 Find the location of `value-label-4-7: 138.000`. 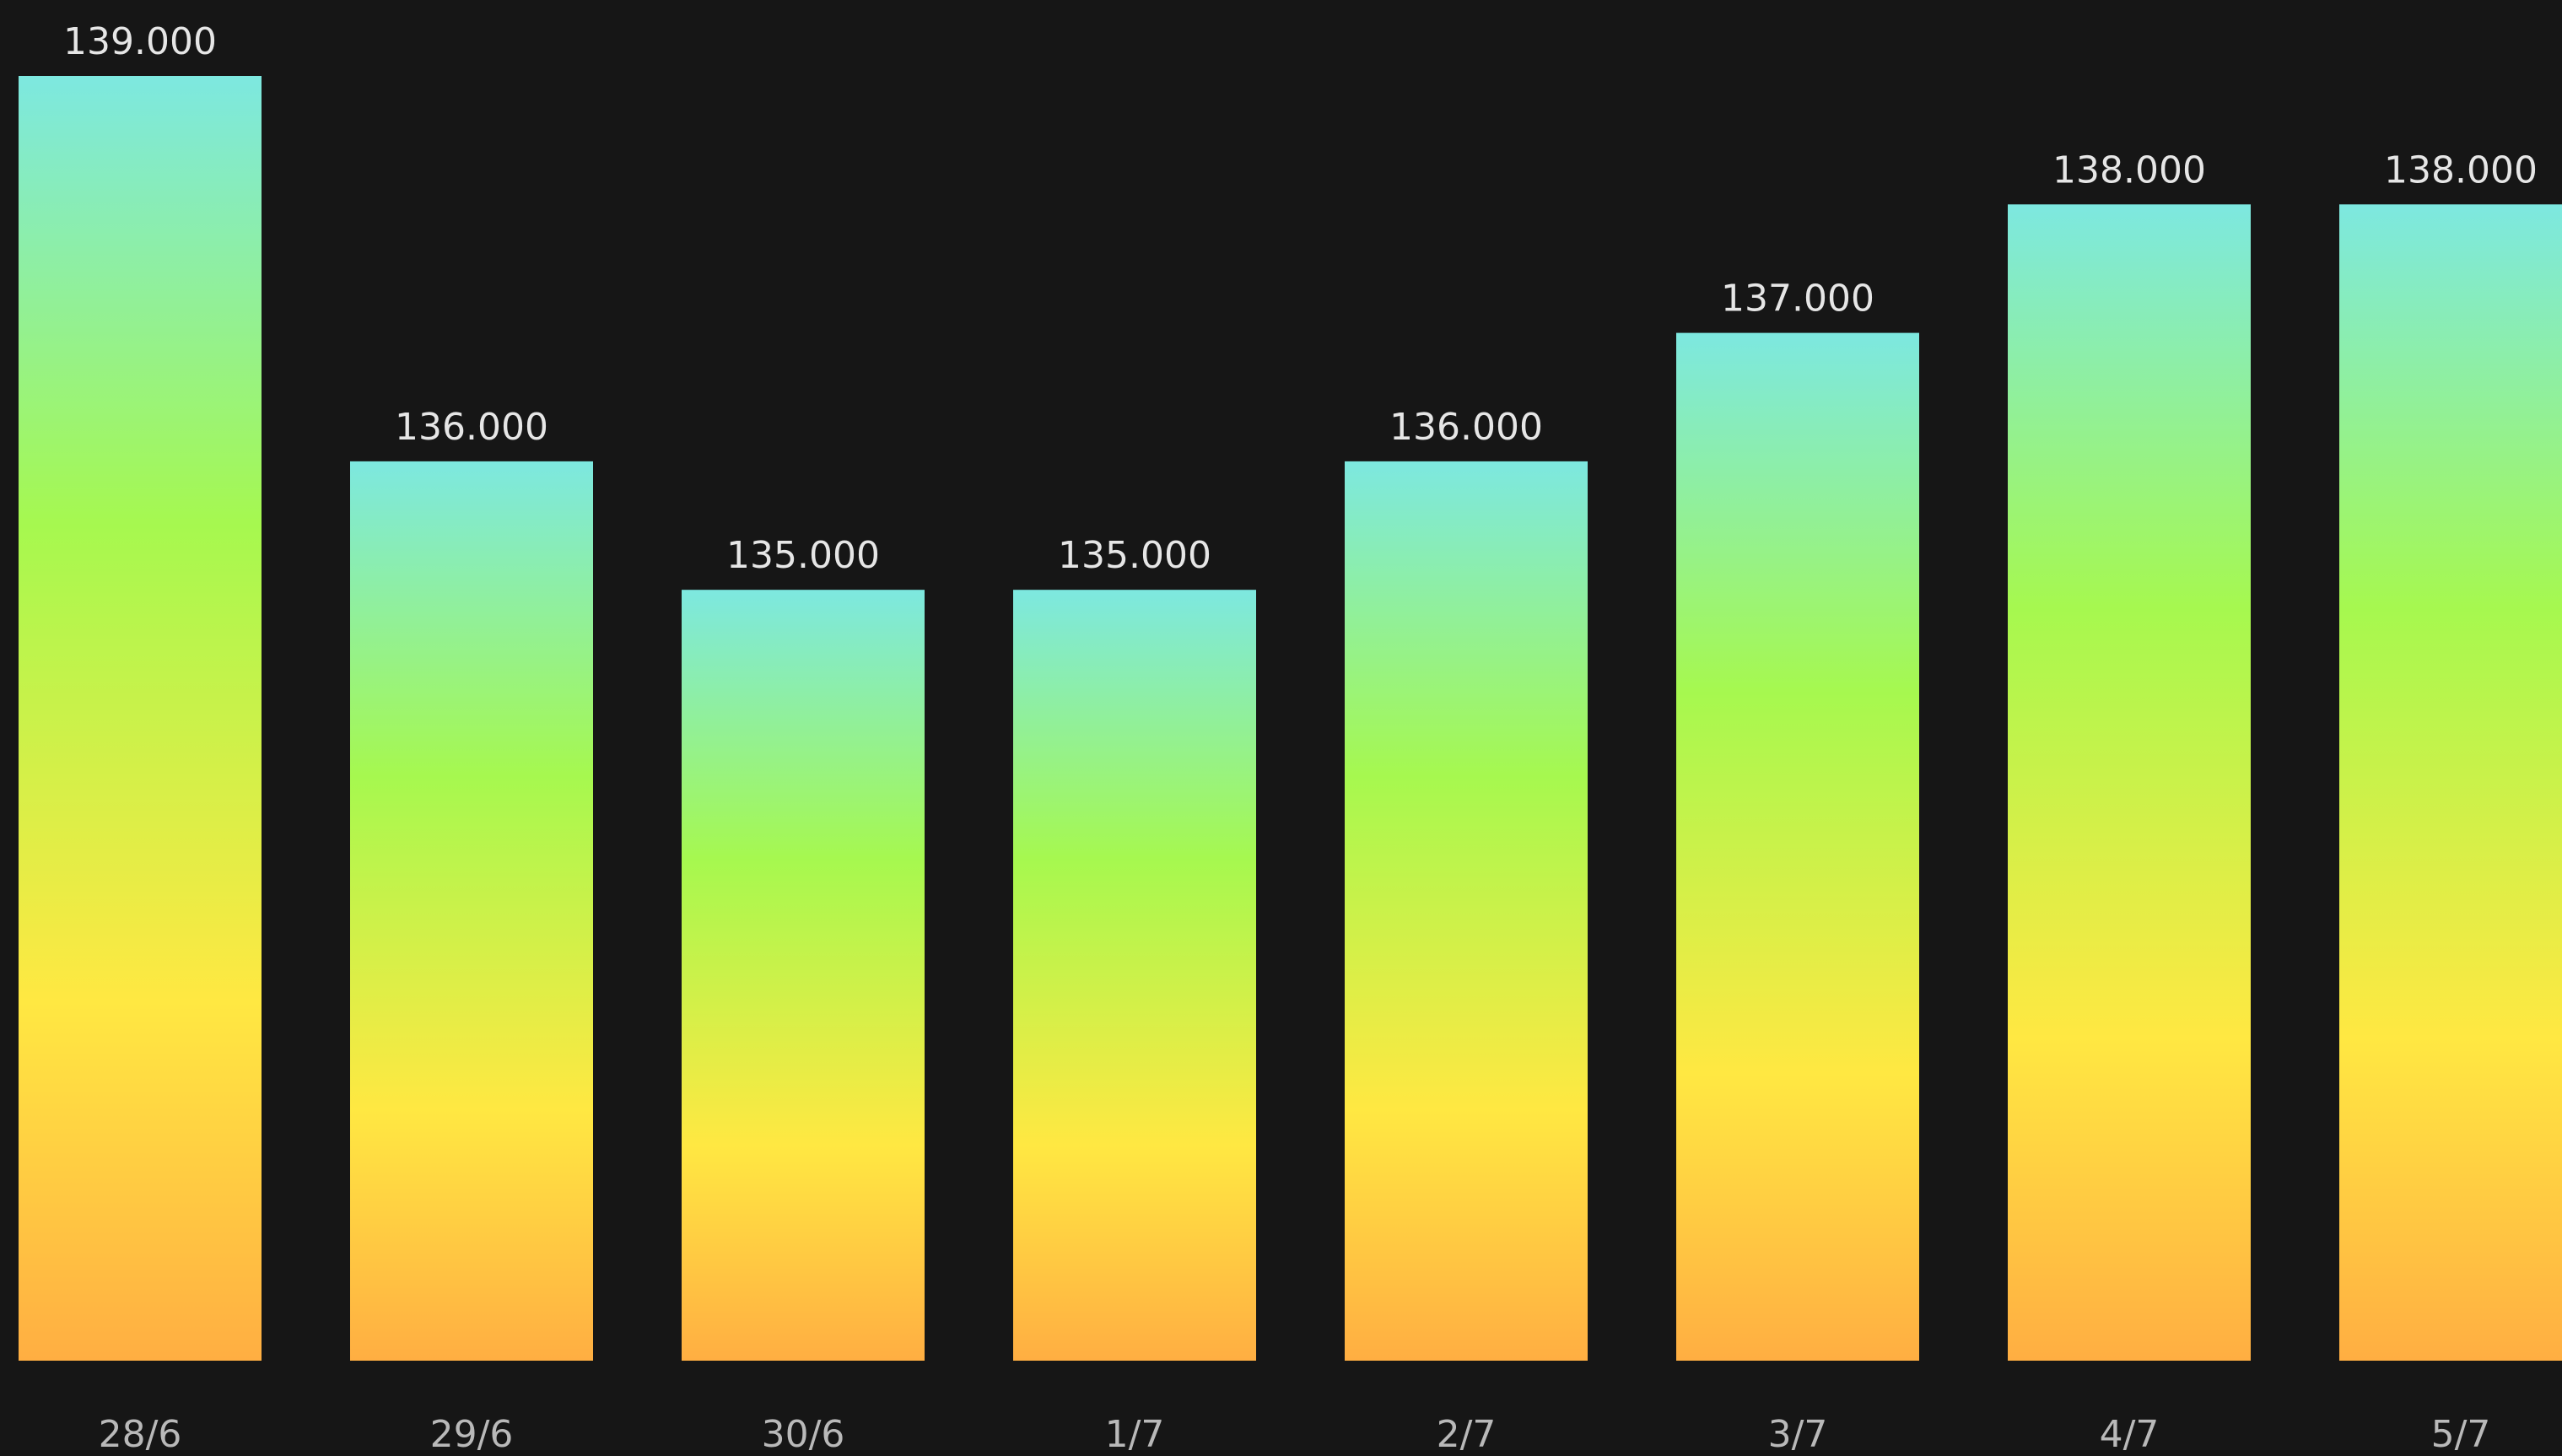

value-label-4-7: 138.000 is located at coordinates (2129, 169).